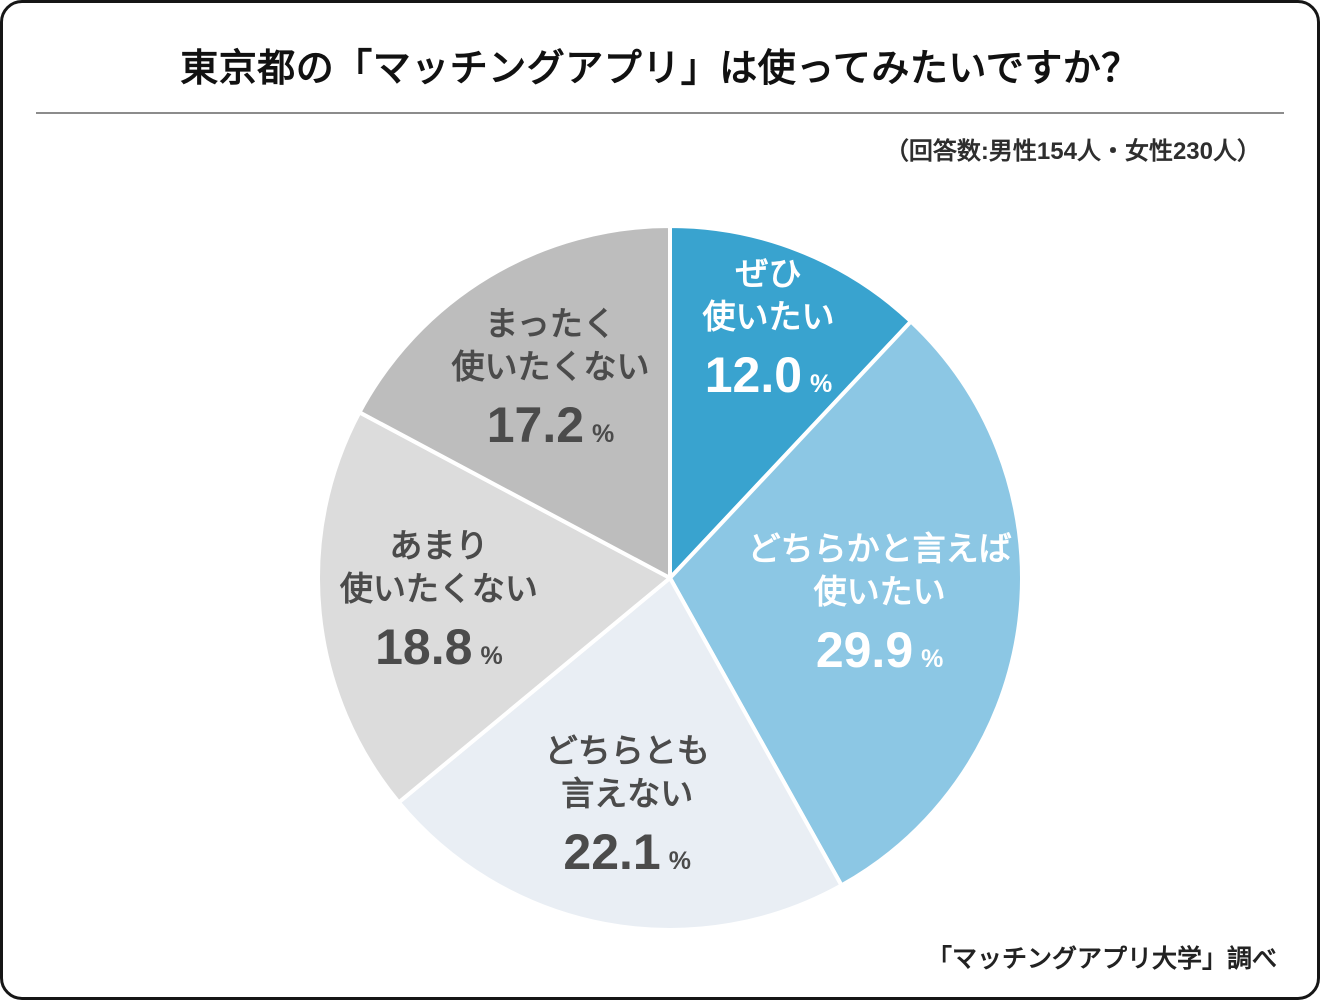  Describe the element at coordinates (660, 113) in the screenshot. I see `title-divider` at that location.